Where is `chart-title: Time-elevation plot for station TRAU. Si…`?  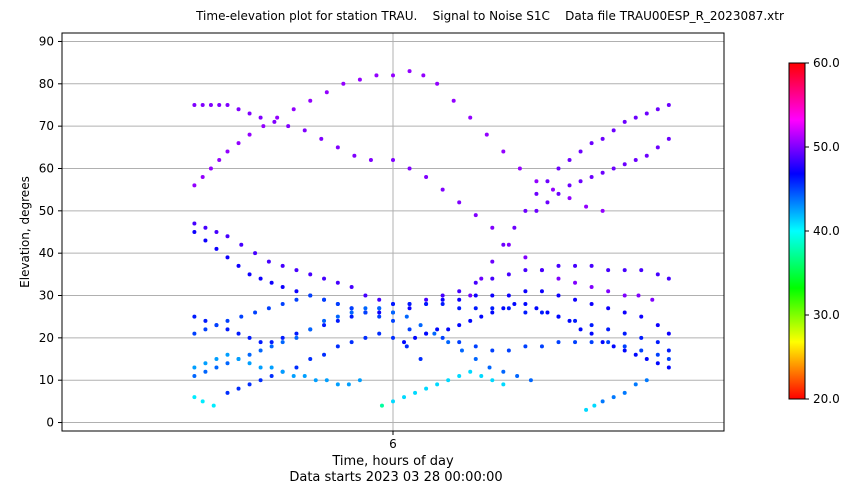
chart-title: Time-elevation plot for station TRAU. Si… is located at coordinates (489, 16).